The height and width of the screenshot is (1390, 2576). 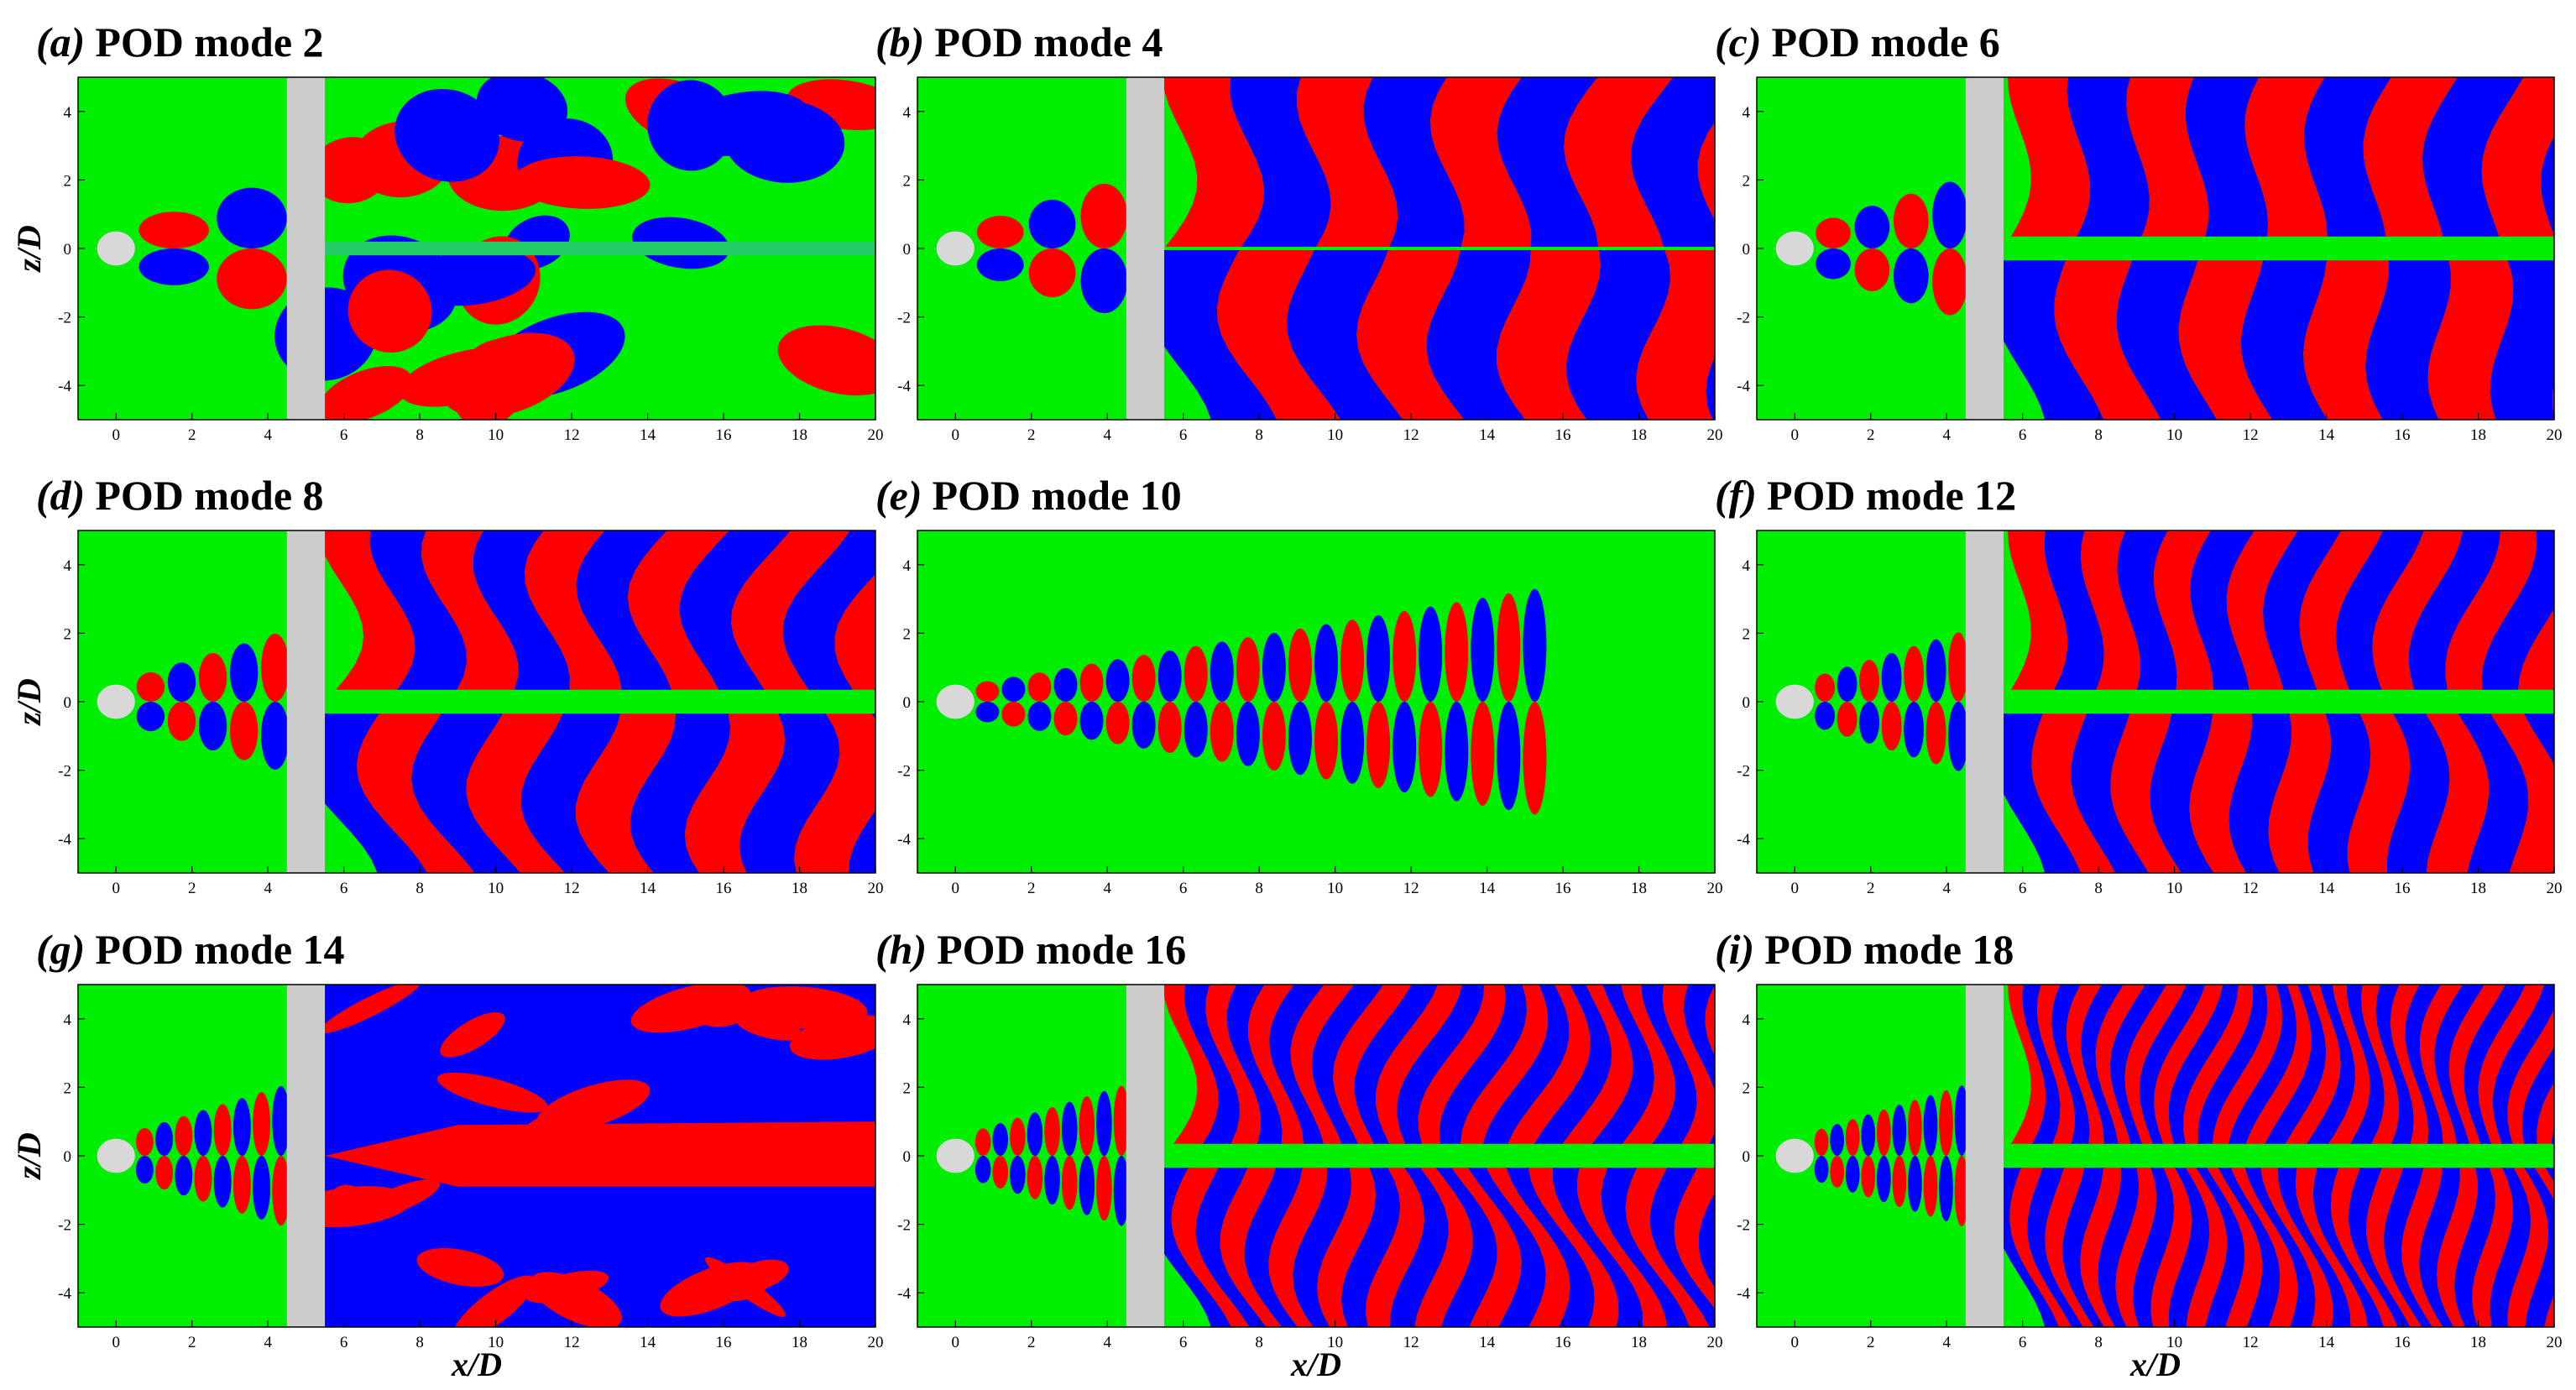 I want to click on x-tick-label: 16, so click(x=724, y=435).